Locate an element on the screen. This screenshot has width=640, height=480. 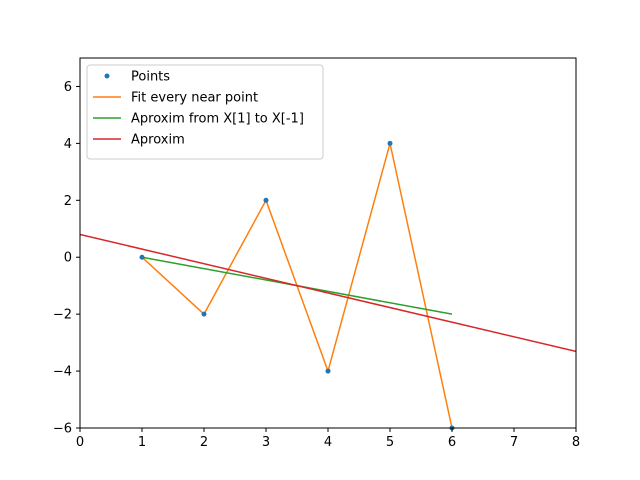
x-tick-label: 6 is located at coordinates (452, 442).